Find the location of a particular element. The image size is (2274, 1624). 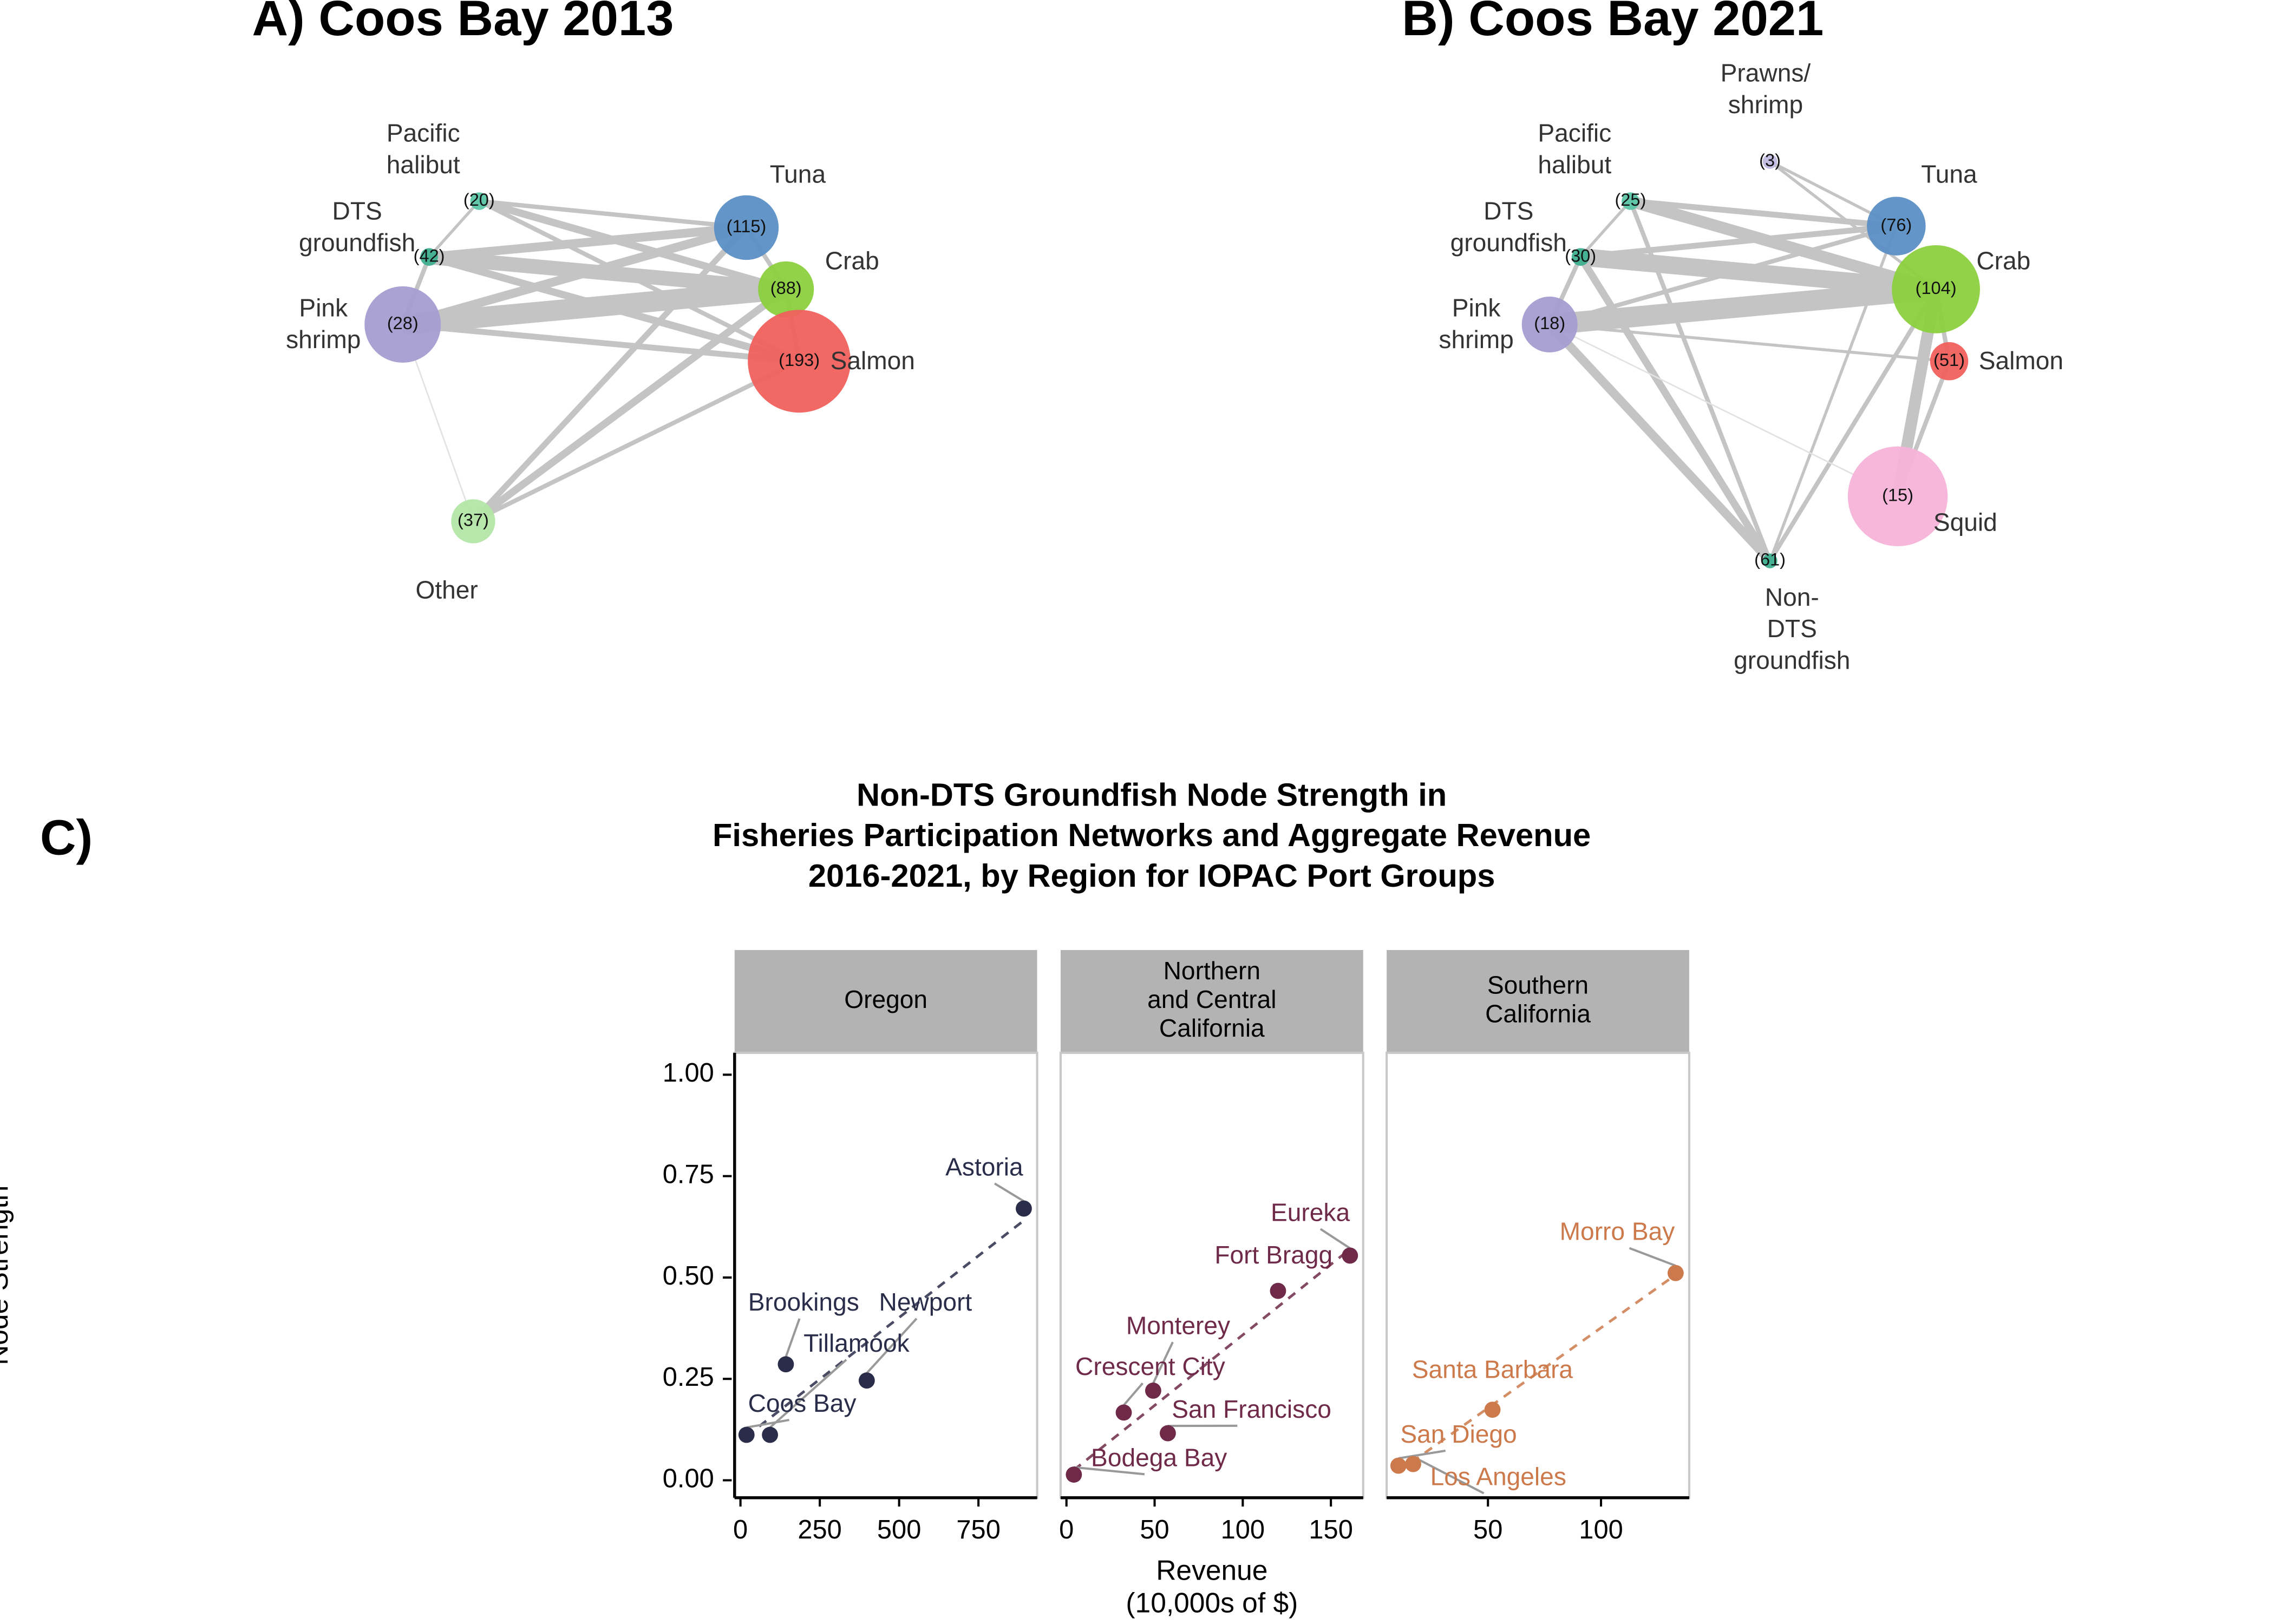

point-label: Monterey is located at coordinates (1178, 1325).